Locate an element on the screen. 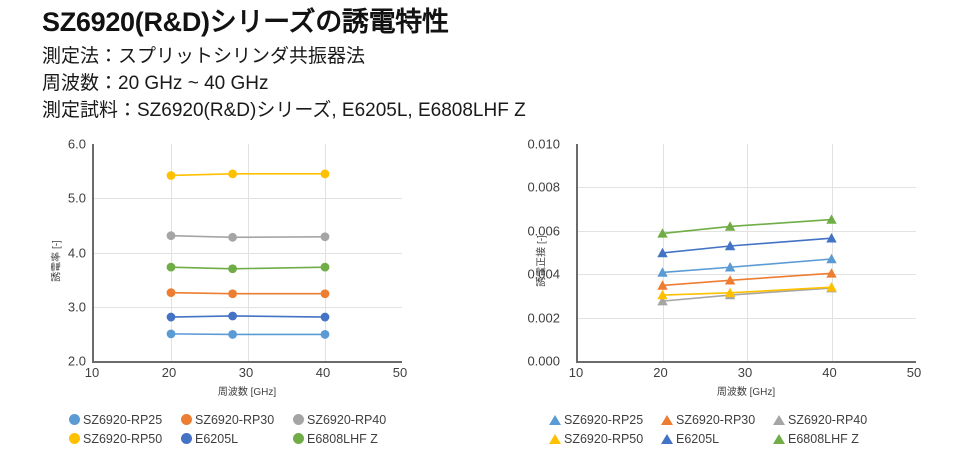 The image size is (960, 466). y-tick-label: 0.010 is located at coordinates (543, 144).